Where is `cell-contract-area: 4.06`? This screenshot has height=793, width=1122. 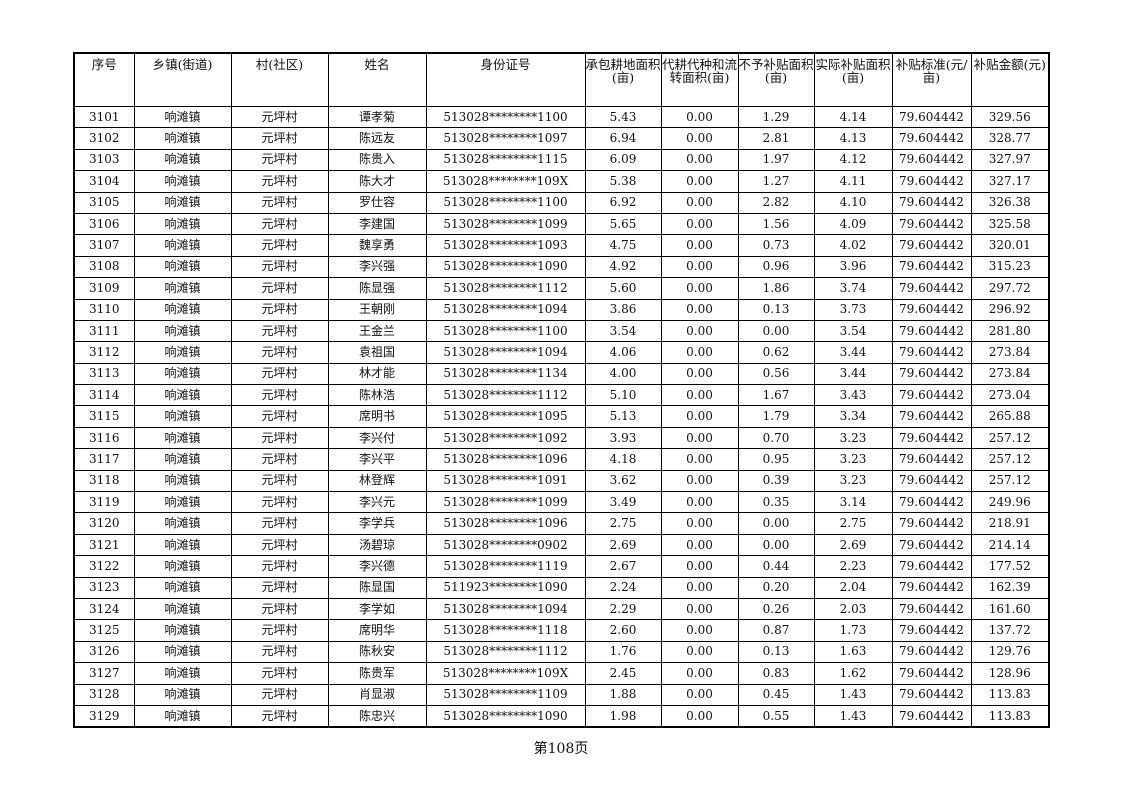 cell-contract-area: 4.06 is located at coordinates (623, 352).